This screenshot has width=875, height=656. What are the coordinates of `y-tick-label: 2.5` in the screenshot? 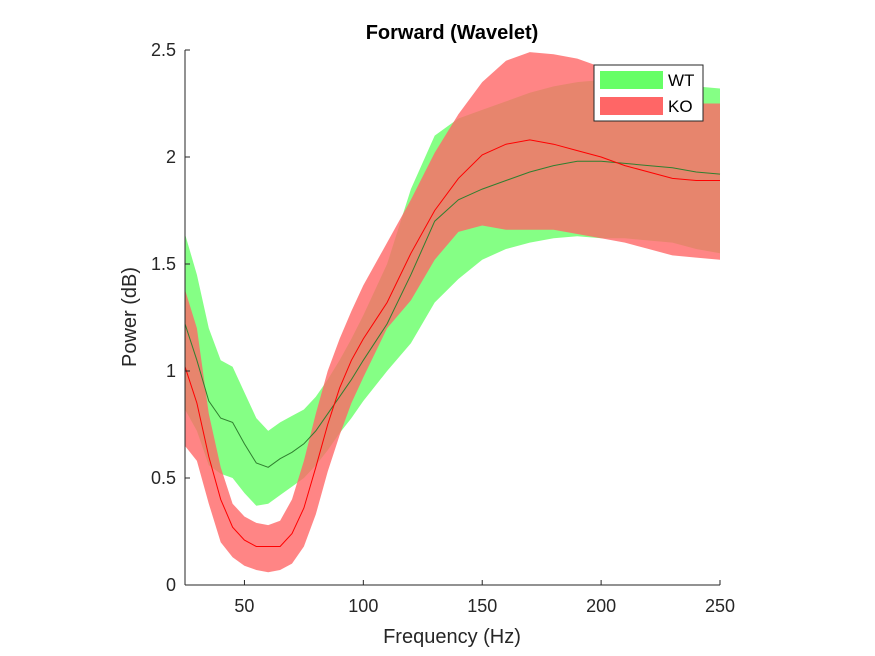 It's located at (163, 50).